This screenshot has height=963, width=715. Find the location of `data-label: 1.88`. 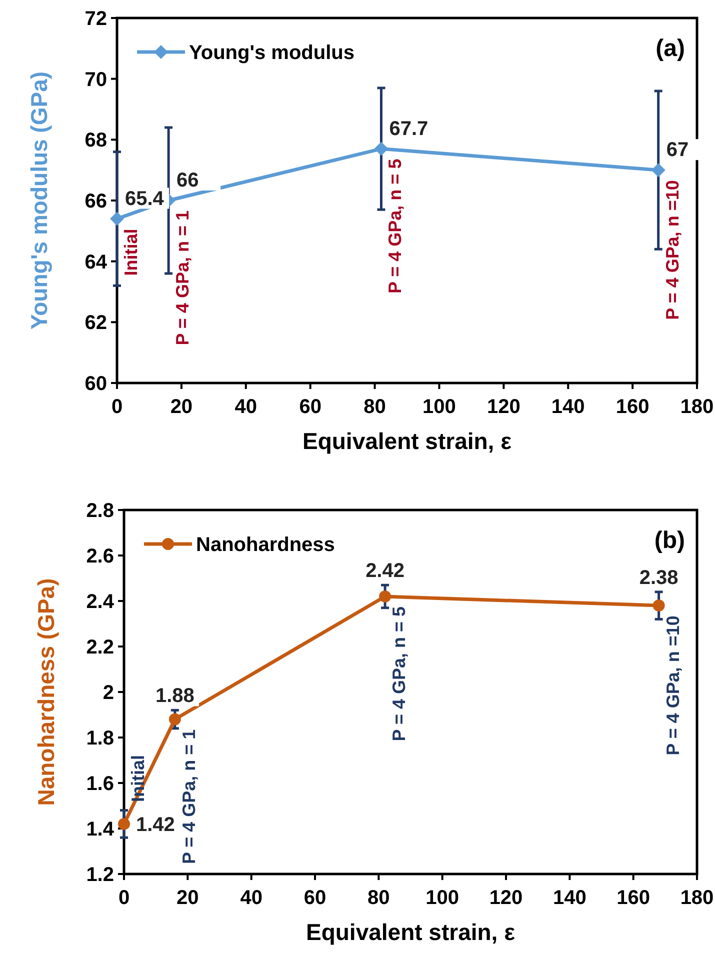

data-label: 1.88 is located at coordinates (174, 696).